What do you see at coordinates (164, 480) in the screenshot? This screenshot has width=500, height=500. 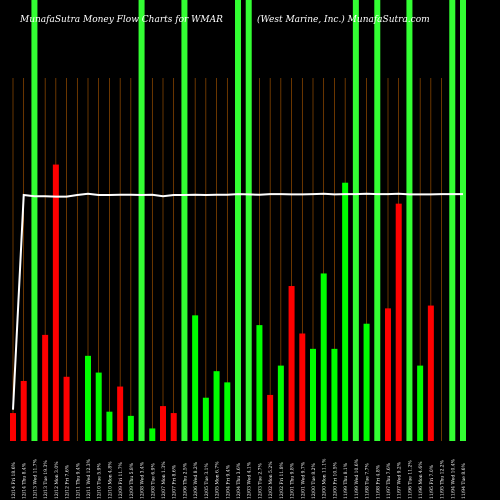 I see `x-tick-label: 12/07 Mon 1.3%` at bounding box center [164, 480].